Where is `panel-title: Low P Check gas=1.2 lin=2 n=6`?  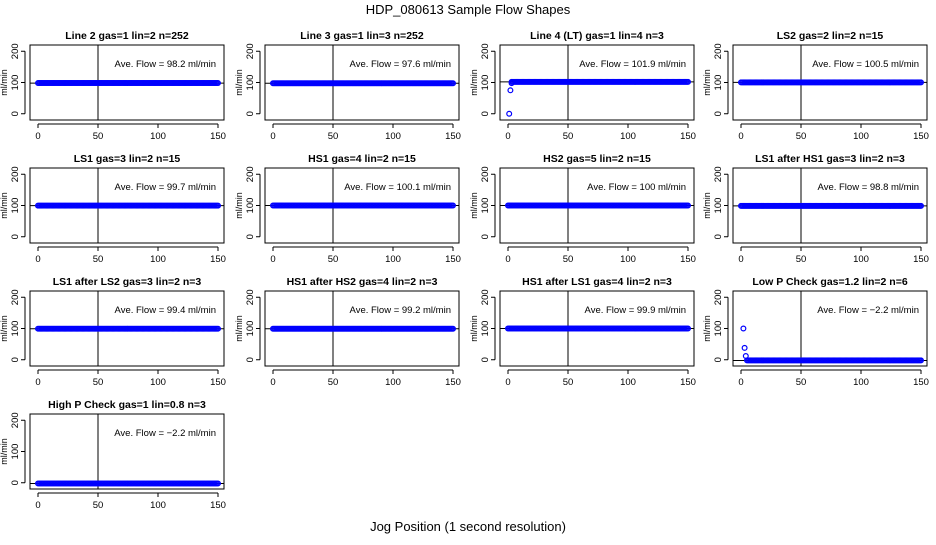
panel-title: Low P Check gas=1.2 lin=2 n=6 is located at coordinates (829, 282).